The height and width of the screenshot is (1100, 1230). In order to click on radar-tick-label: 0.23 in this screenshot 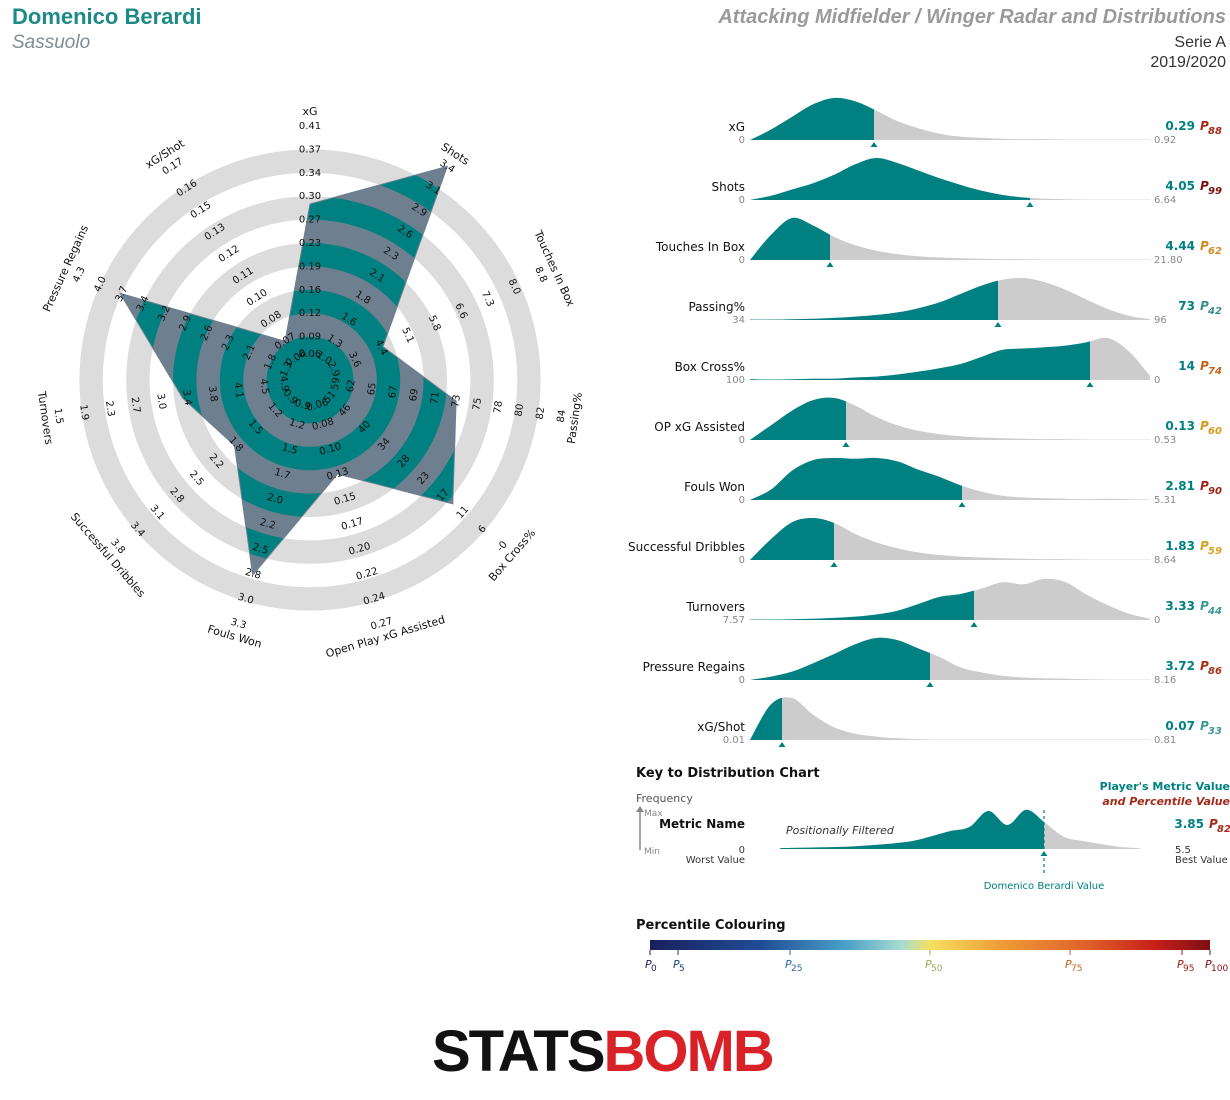, I will do `click(310, 243)`.